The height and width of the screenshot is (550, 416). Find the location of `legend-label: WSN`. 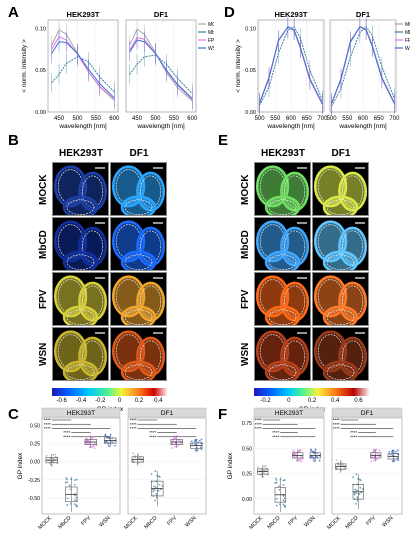

legend-label: WSN is located at coordinates (407, 49).